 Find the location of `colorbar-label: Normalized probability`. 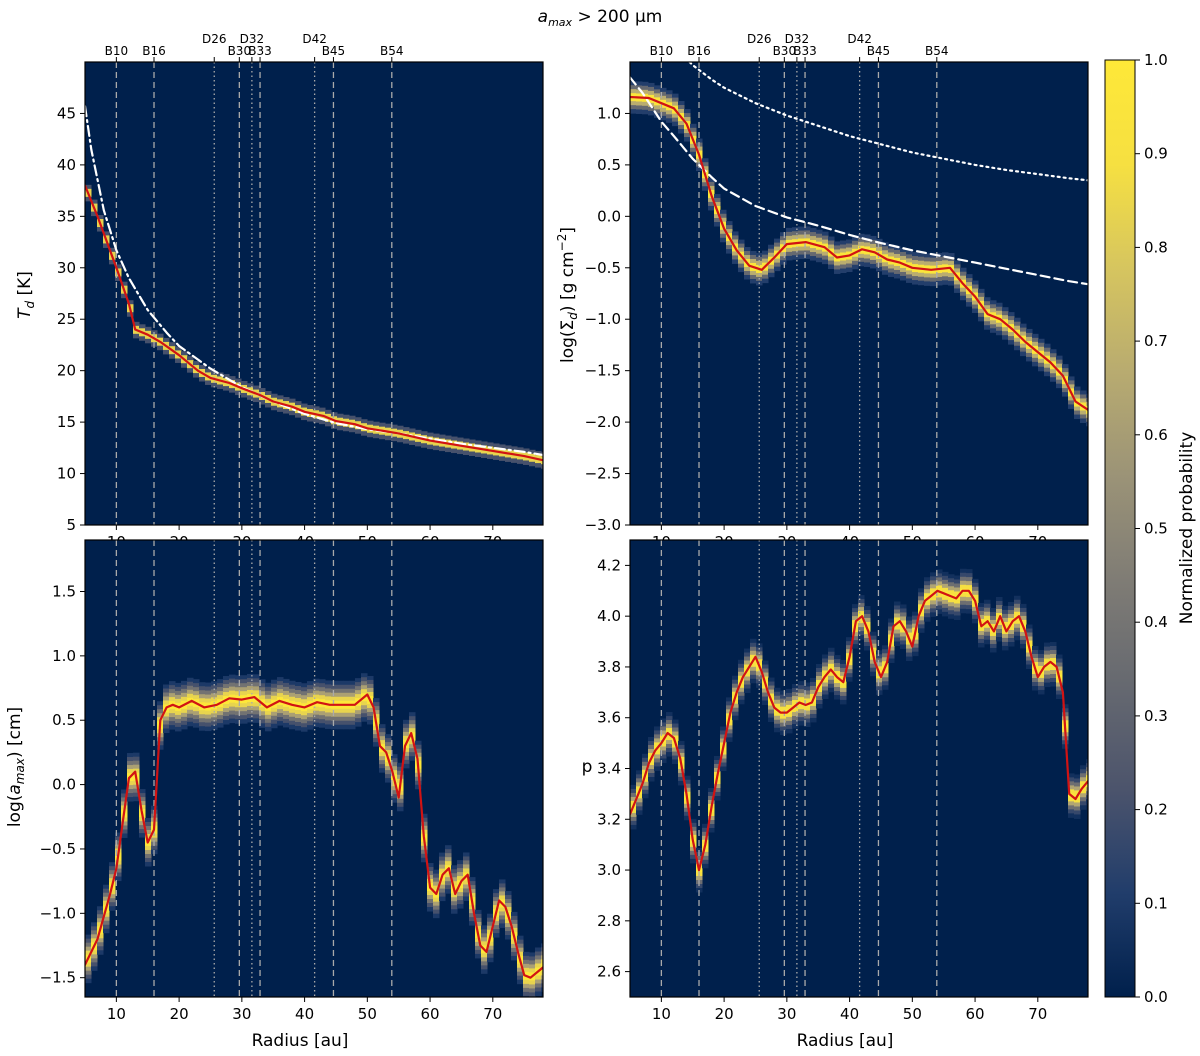

colorbar-label: Normalized probability is located at coordinates (1187, 528).